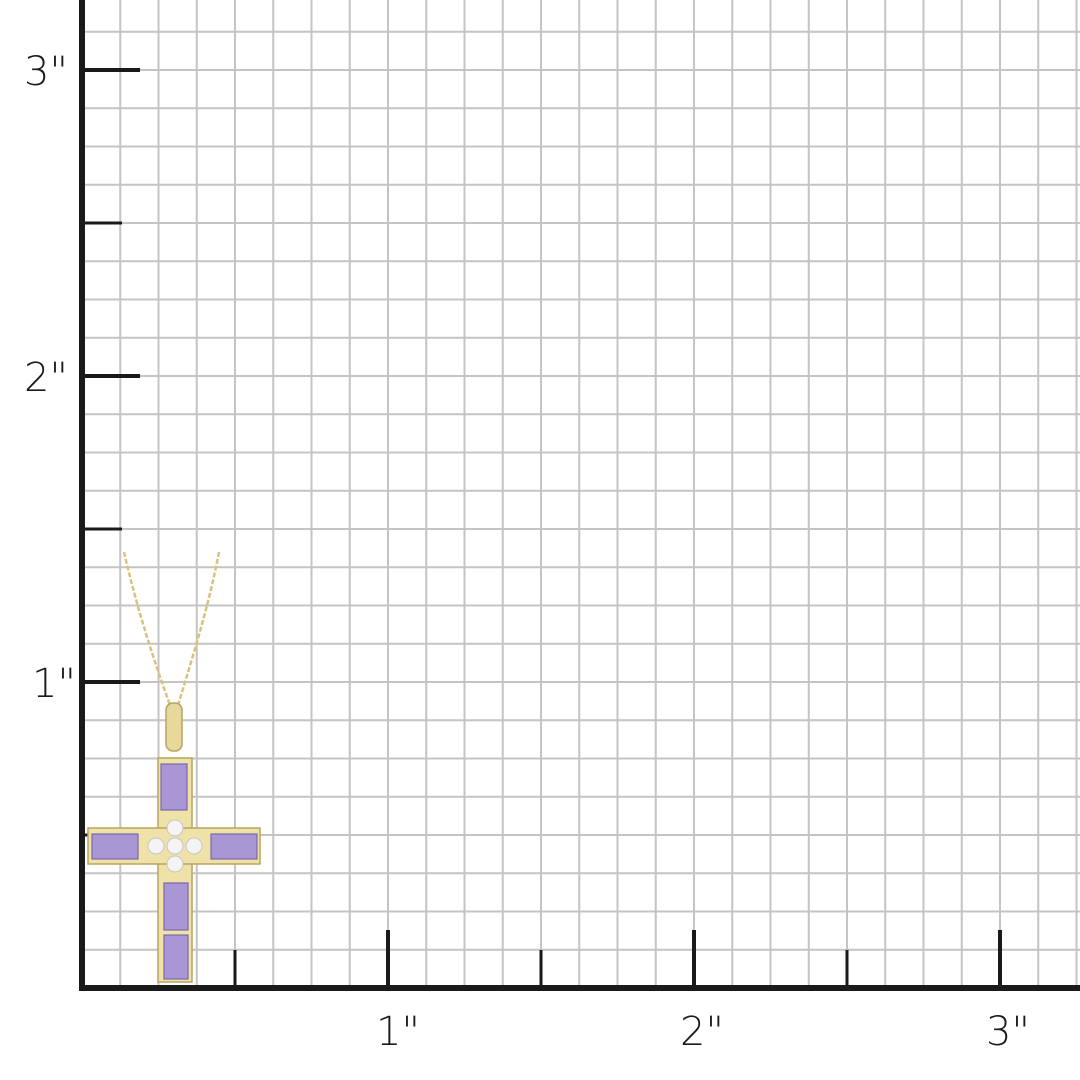 The height and width of the screenshot is (1080, 1080). What do you see at coordinates (398, 1032) in the screenshot?
I see `x-label-1: 1"` at bounding box center [398, 1032].